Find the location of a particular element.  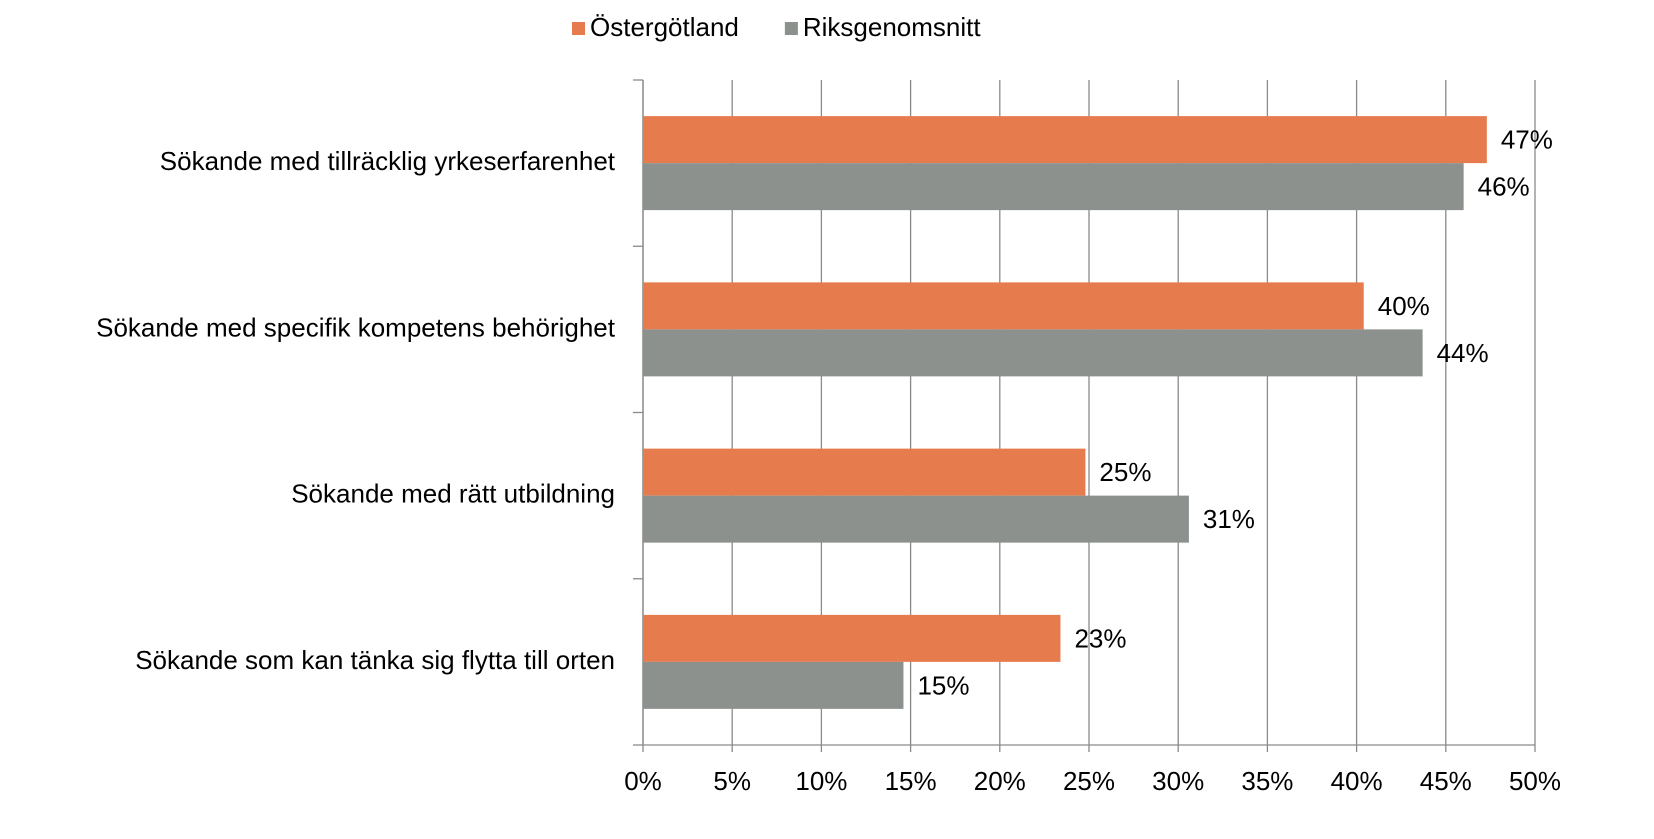

x-tick-label: 0% is located at coordinates (643, 781).